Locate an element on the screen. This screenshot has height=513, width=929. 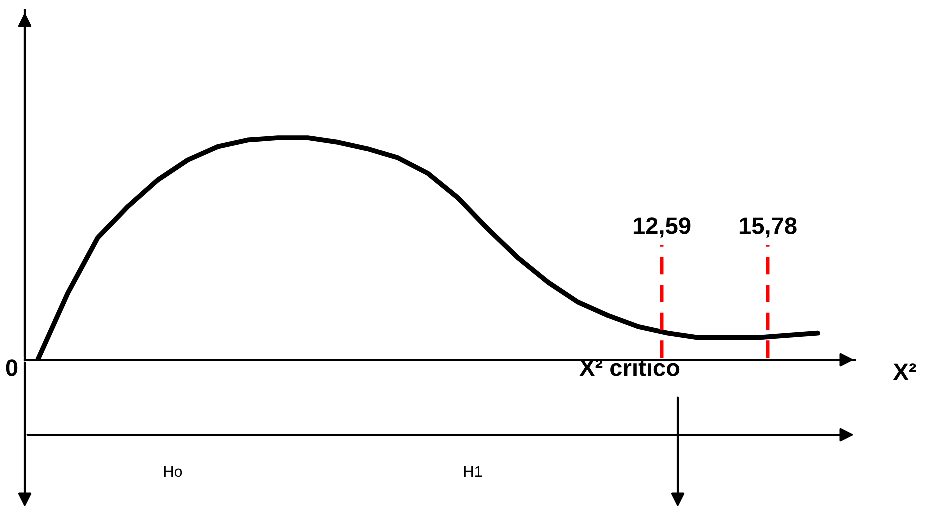
x-axis-title: X² is located at coordinates (904, 372).